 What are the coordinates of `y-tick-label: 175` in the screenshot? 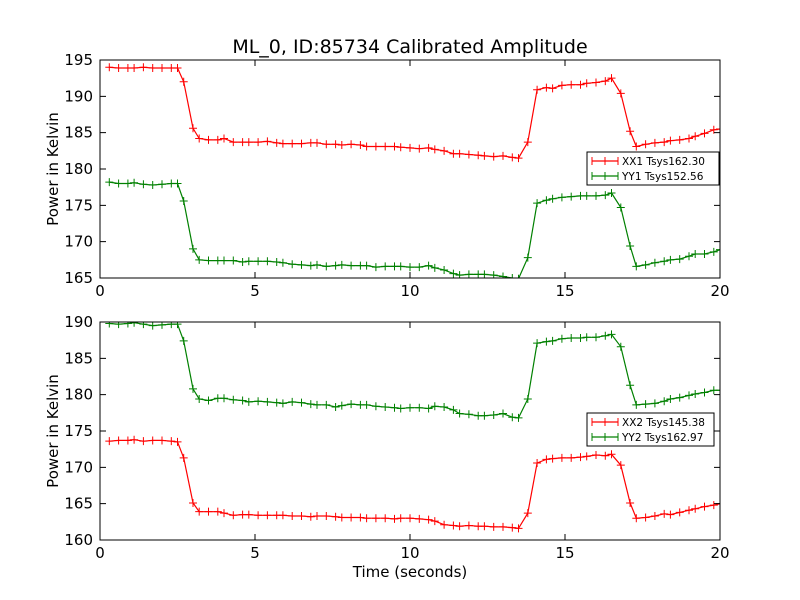 It's located at (78, 205).